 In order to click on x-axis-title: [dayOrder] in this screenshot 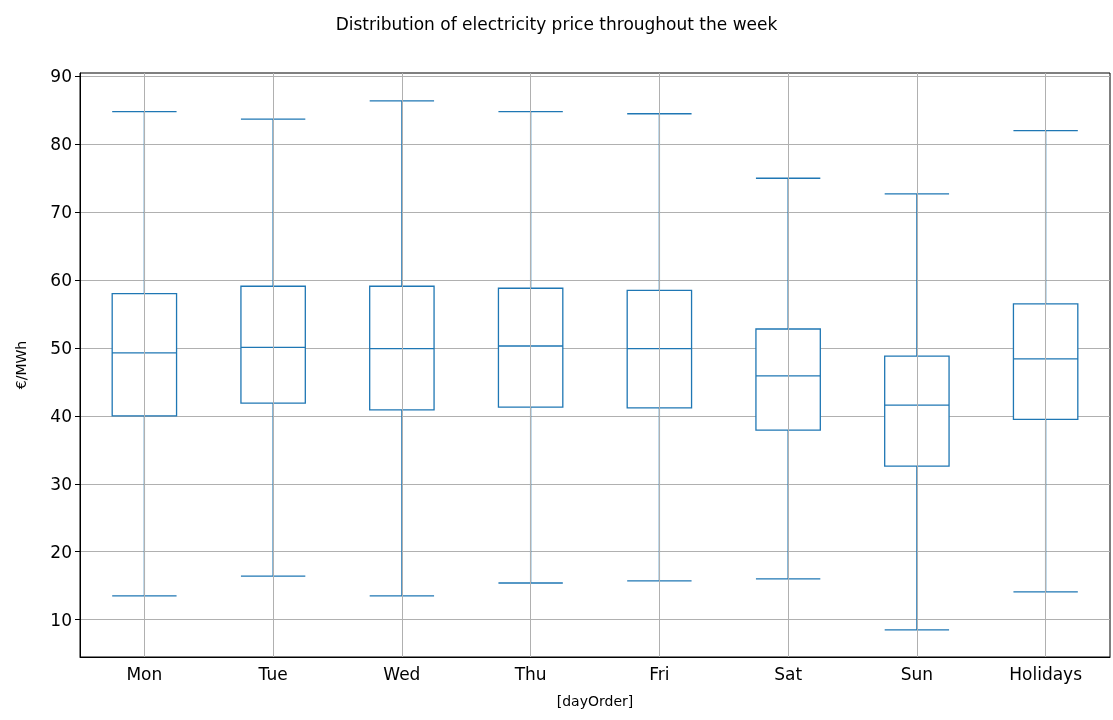, I will do `click(595, 701)`.